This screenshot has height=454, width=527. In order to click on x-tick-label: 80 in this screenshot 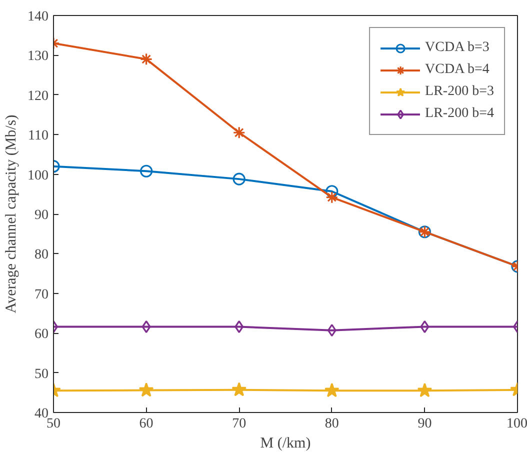, I will do `click(331, 424)`.